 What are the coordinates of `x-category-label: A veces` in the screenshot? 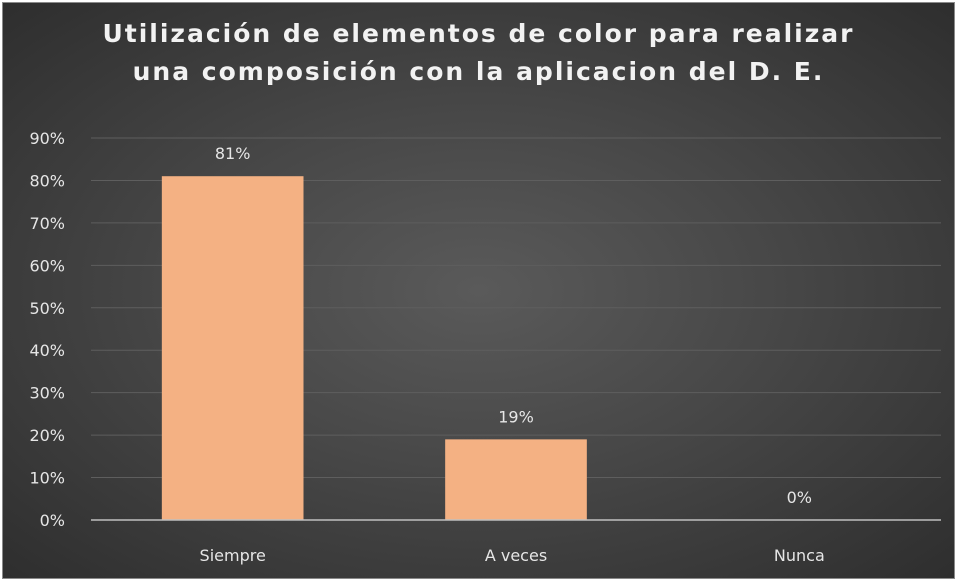 It's located at (516, 555).